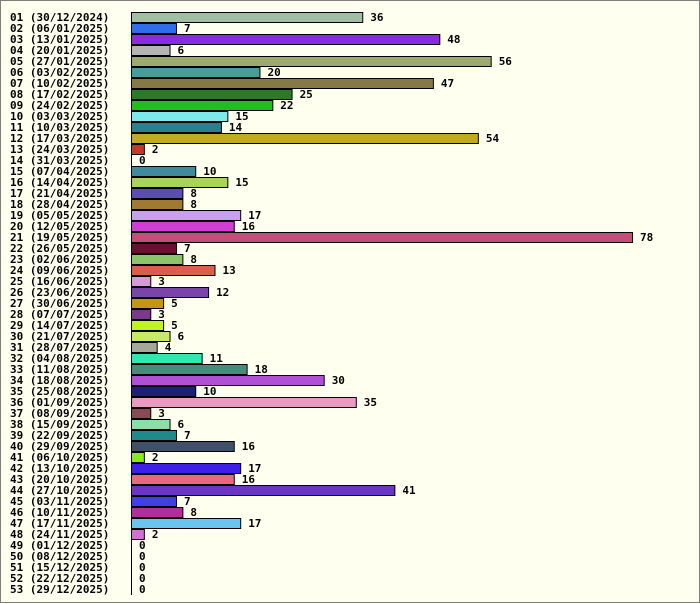 The height and width of the screenshot is (604, 700). Describe the element at coordinates (59, 94) in the screenshot. I see `category-label: 08 (17/02/2025)` at that location.